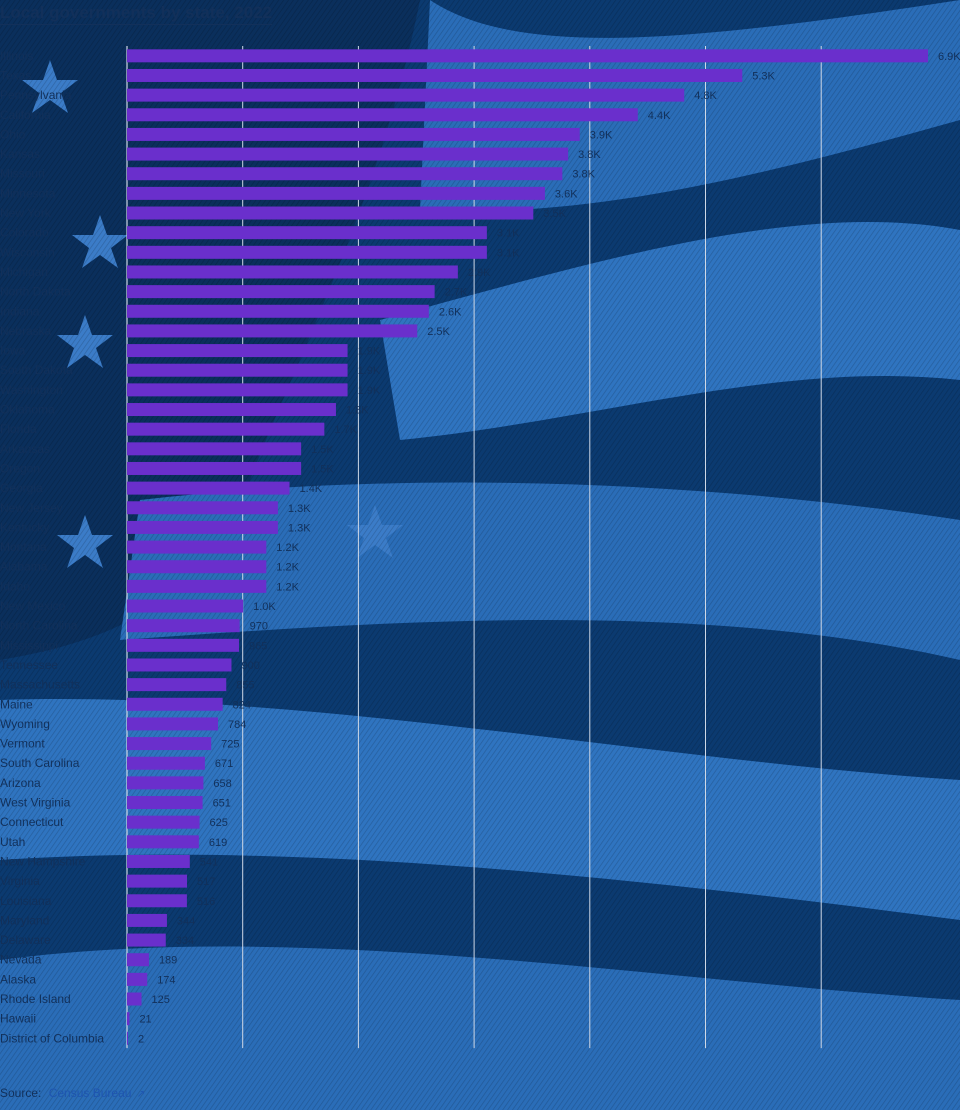 Image resolution: width=960 pixels, height=1110 pixels. I want to click on category-label: Iowa, so click(13, 351).